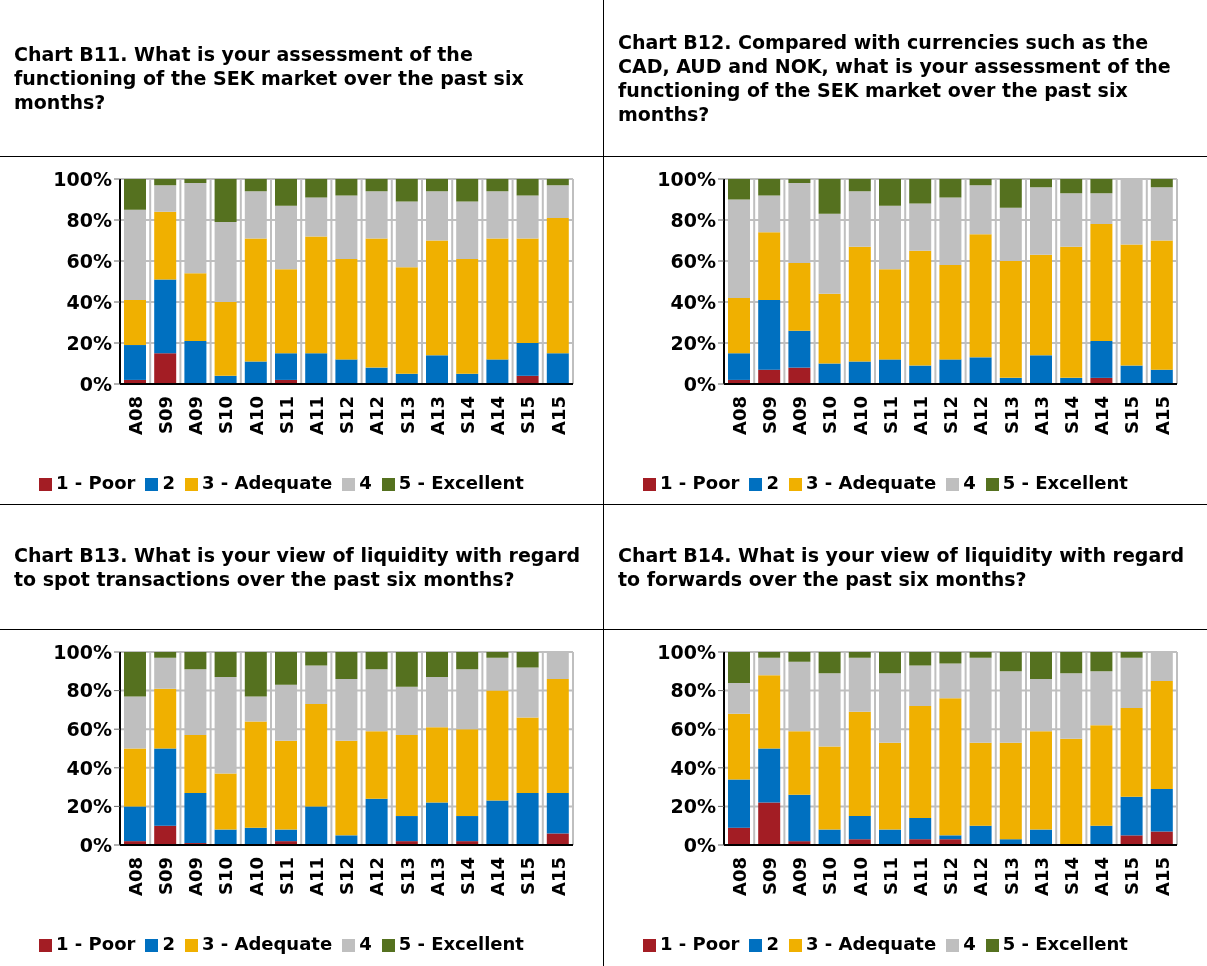 Image resolution: width=1207 pixels, height=966 pixels. What do you see at coordinates (301, 78) in the screenshot?
I see `chart-title: Chart B11. What is your assessment of the functioning of the SEK market over the past six months?` at bounding box center [301, 78].